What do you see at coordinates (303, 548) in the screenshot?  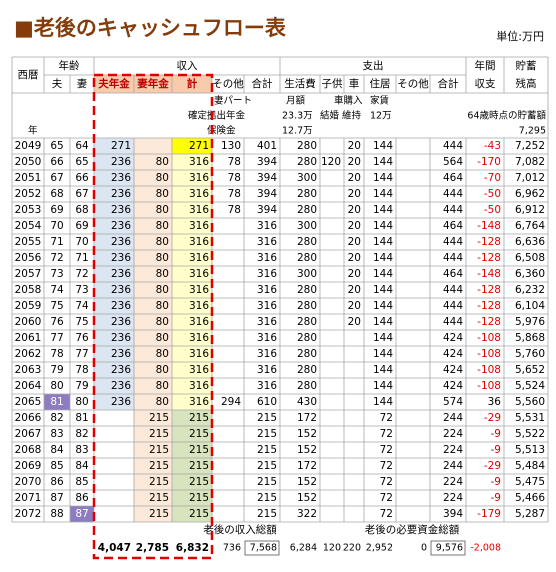 I see `total: 6,284` at bounding box center [303, 548].